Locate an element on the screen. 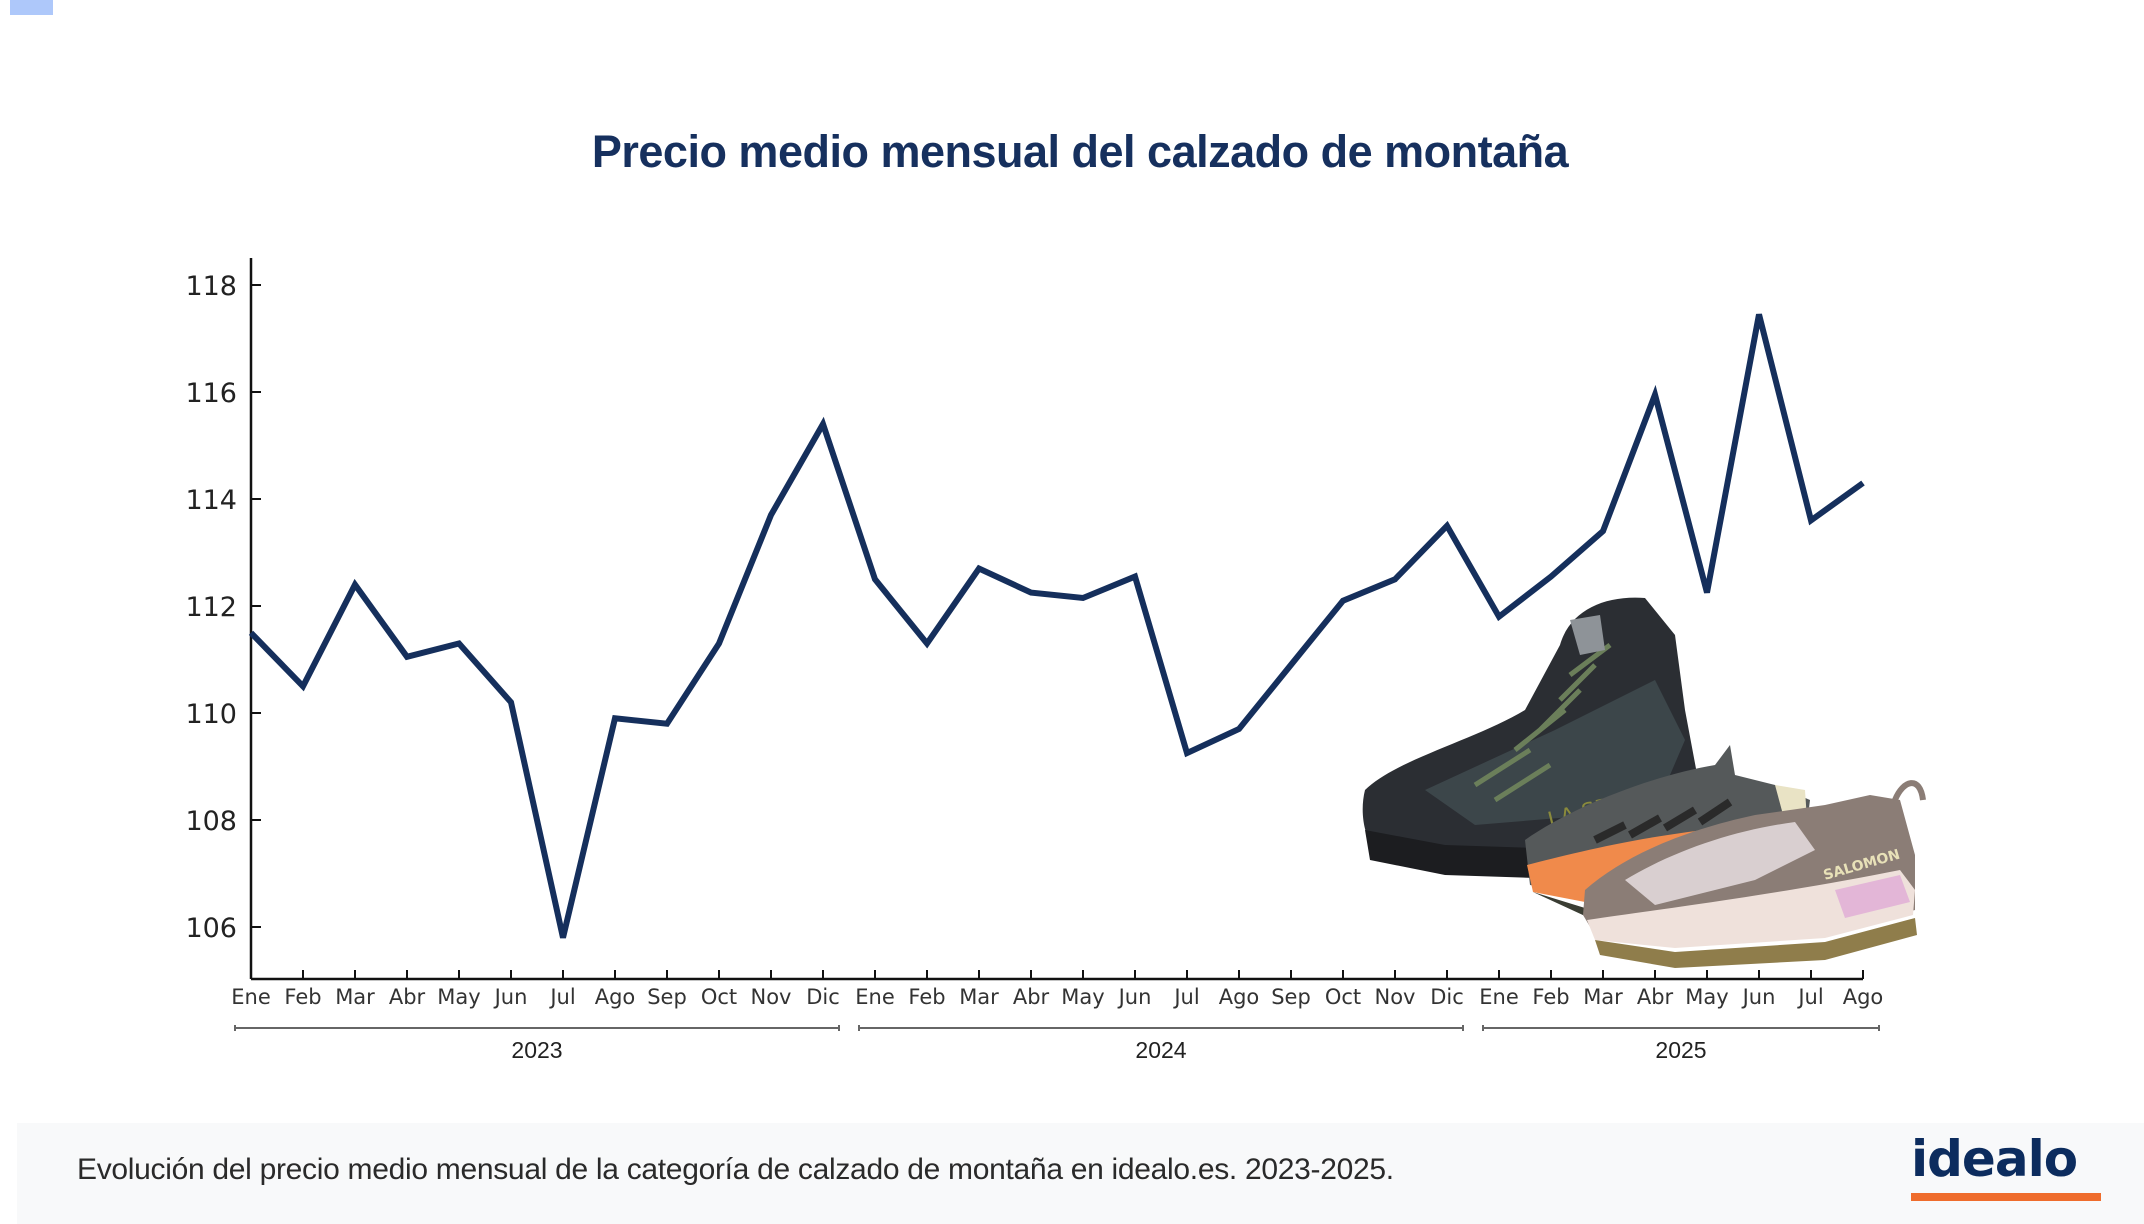  salomon-shoe-icon: SALOMON is located at coordinates (1754, 874).